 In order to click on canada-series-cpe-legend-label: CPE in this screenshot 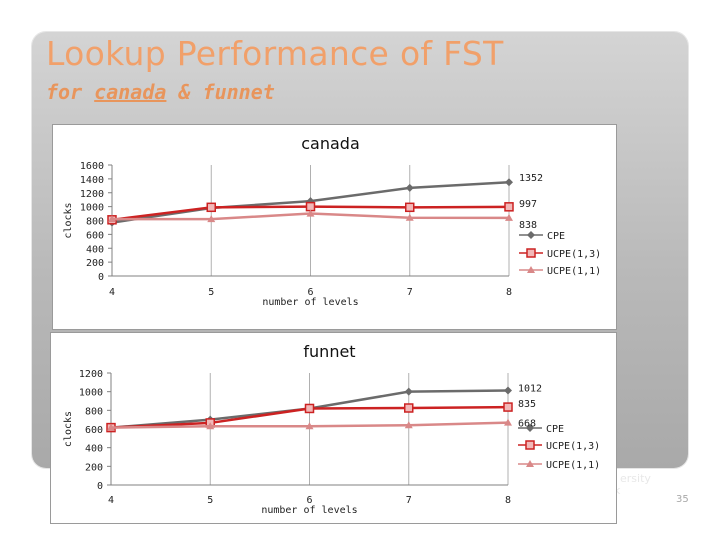, I will do `click(556, 236)`.